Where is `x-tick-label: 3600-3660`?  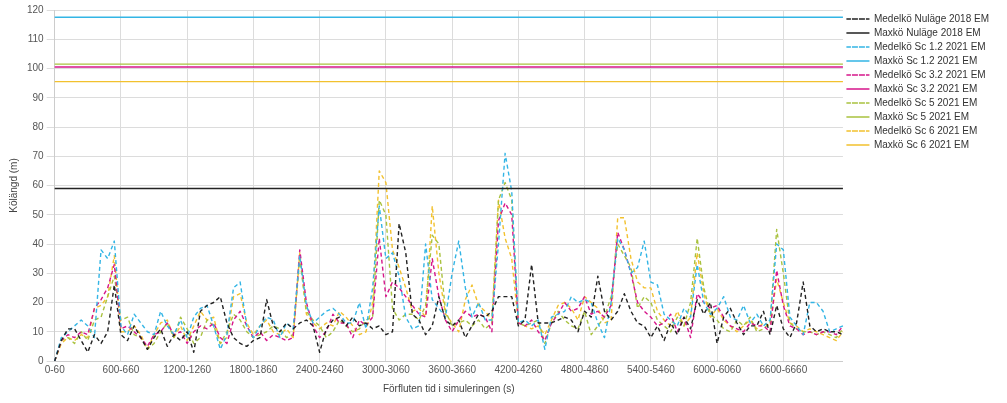 x-tick-label: 3600-3660 is located at coordinates (452, 369).